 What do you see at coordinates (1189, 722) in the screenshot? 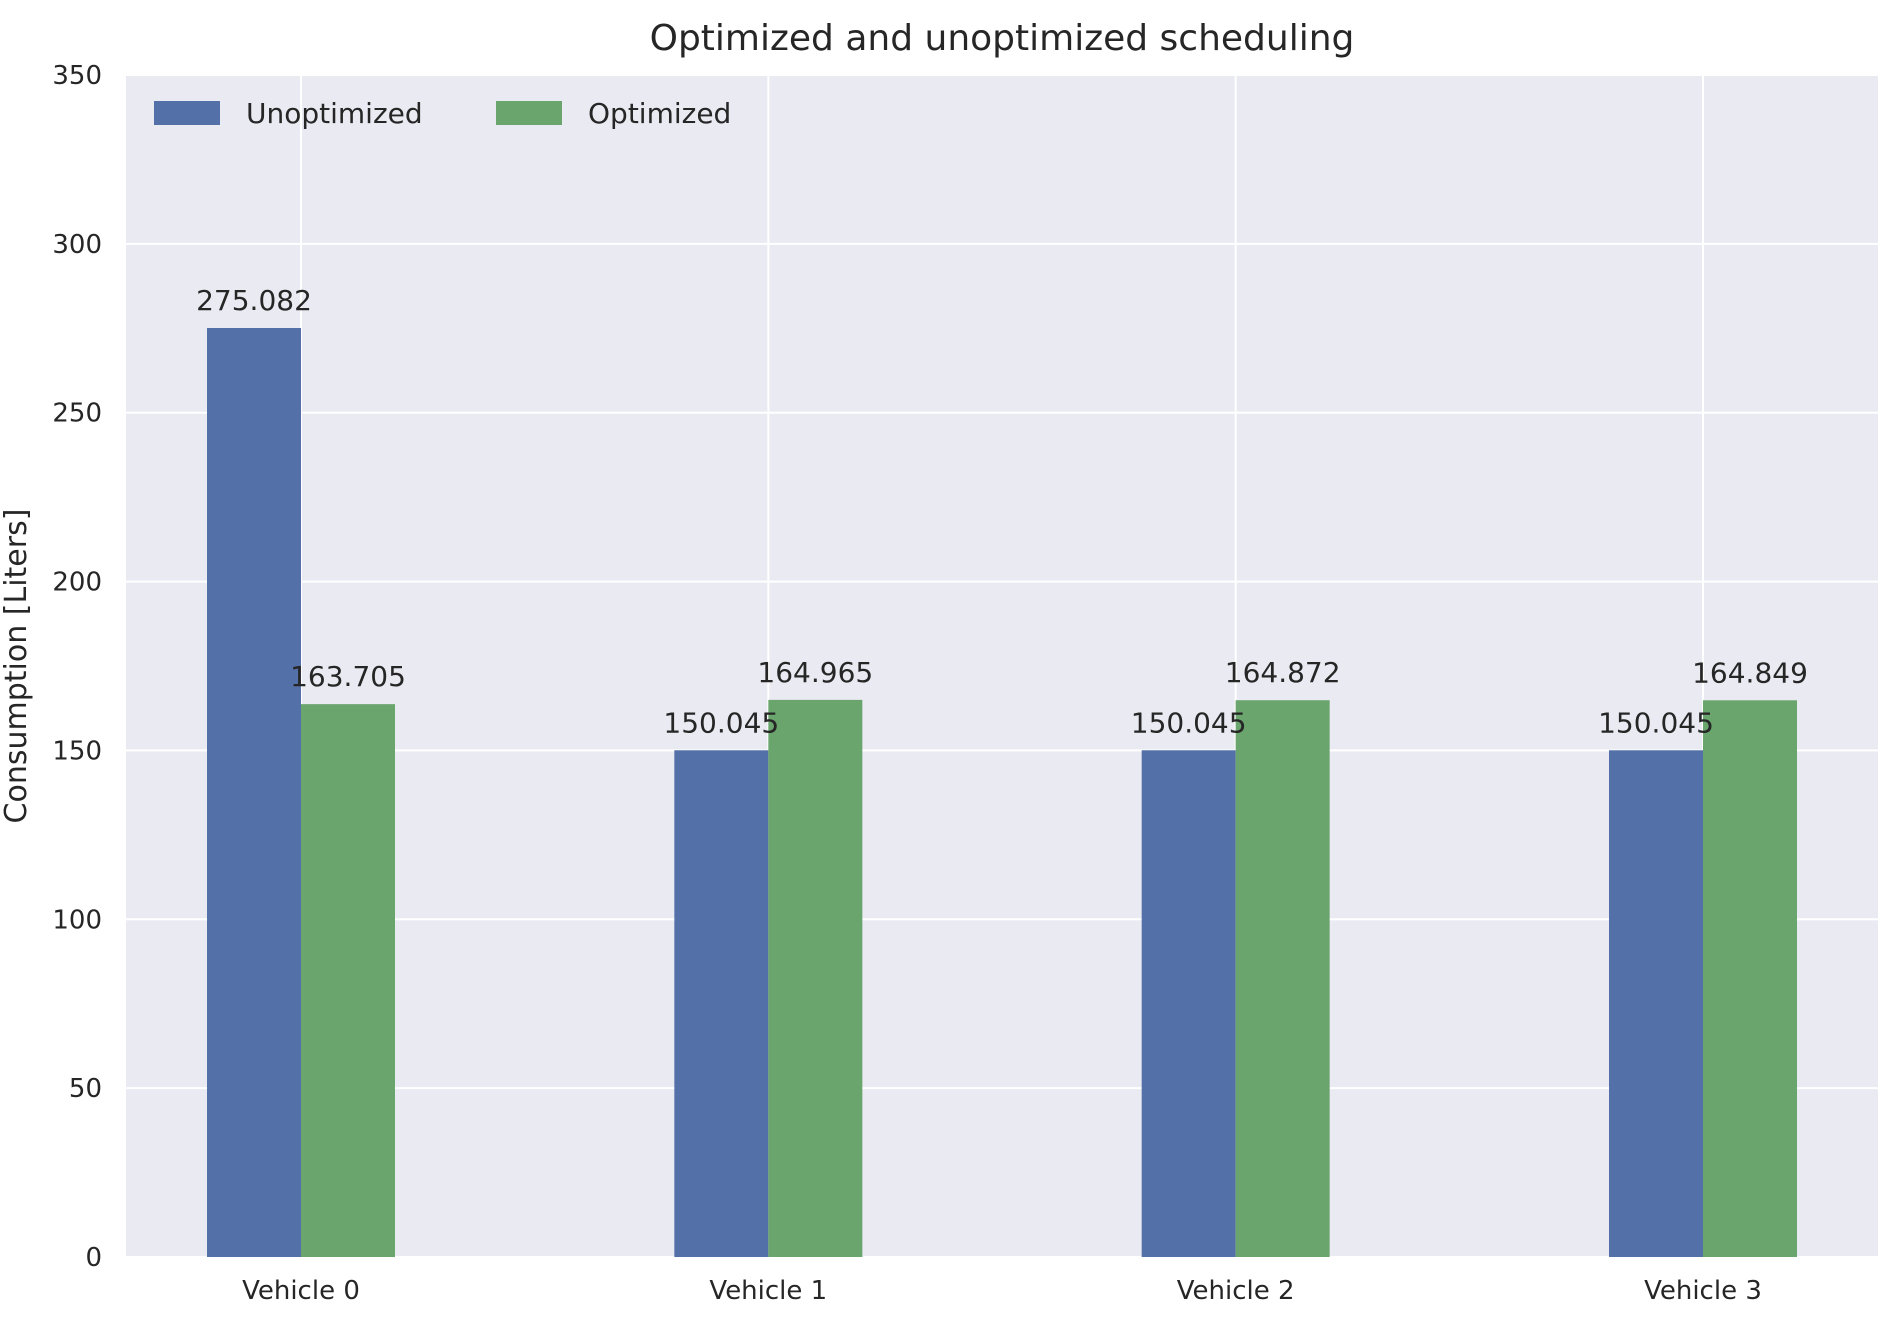
I see `data-label-unoptimized-2: 150.045` at bounding box center [1189, 722].